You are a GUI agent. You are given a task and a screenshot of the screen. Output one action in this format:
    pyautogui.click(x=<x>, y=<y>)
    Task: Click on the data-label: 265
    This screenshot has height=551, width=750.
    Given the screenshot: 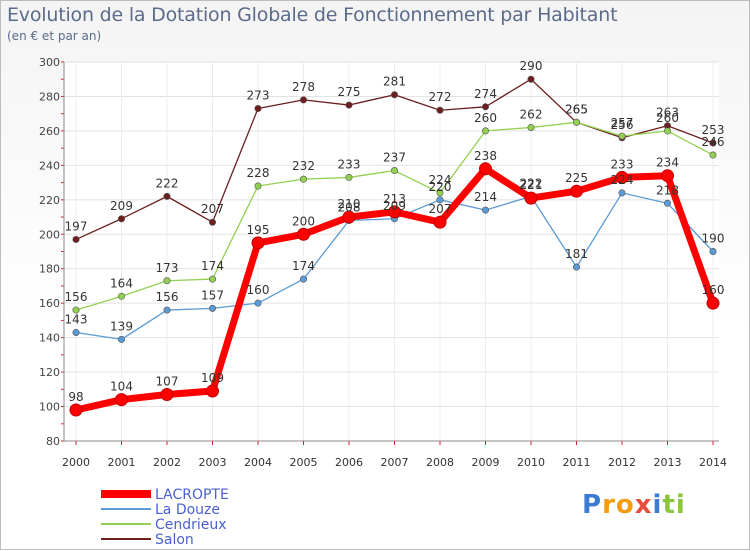 What is the action you would take?
    pyautogui.click(x=576, y=109)
    